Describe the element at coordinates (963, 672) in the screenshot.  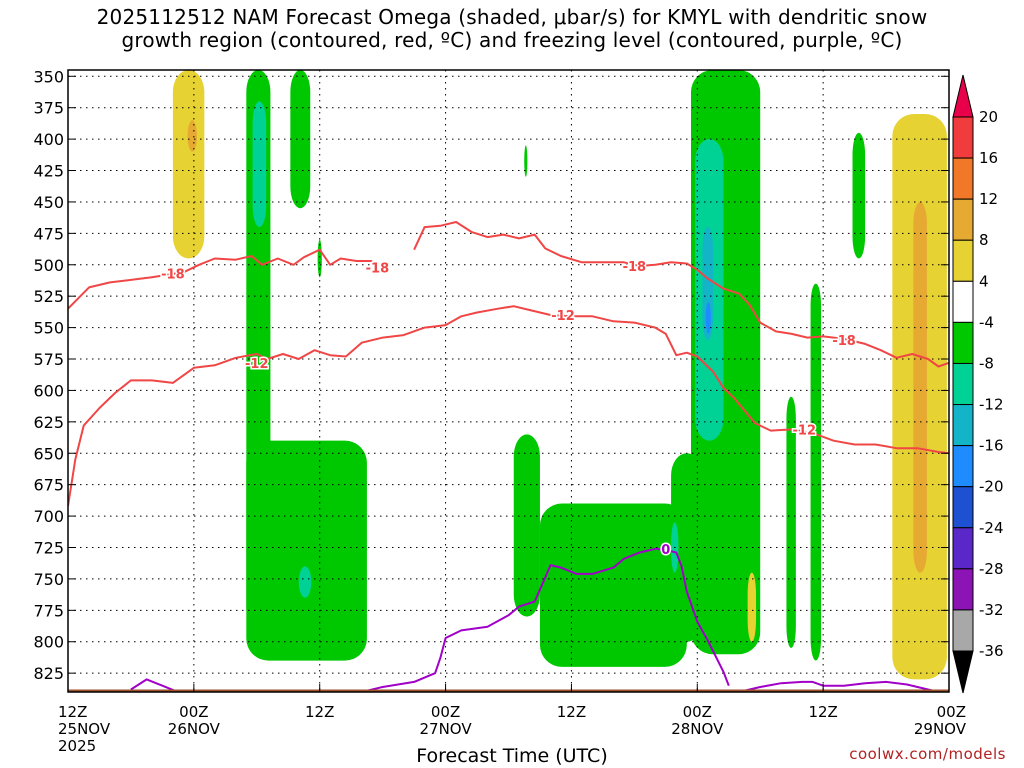
I see `colorbar-bottom-arrow` at that location.